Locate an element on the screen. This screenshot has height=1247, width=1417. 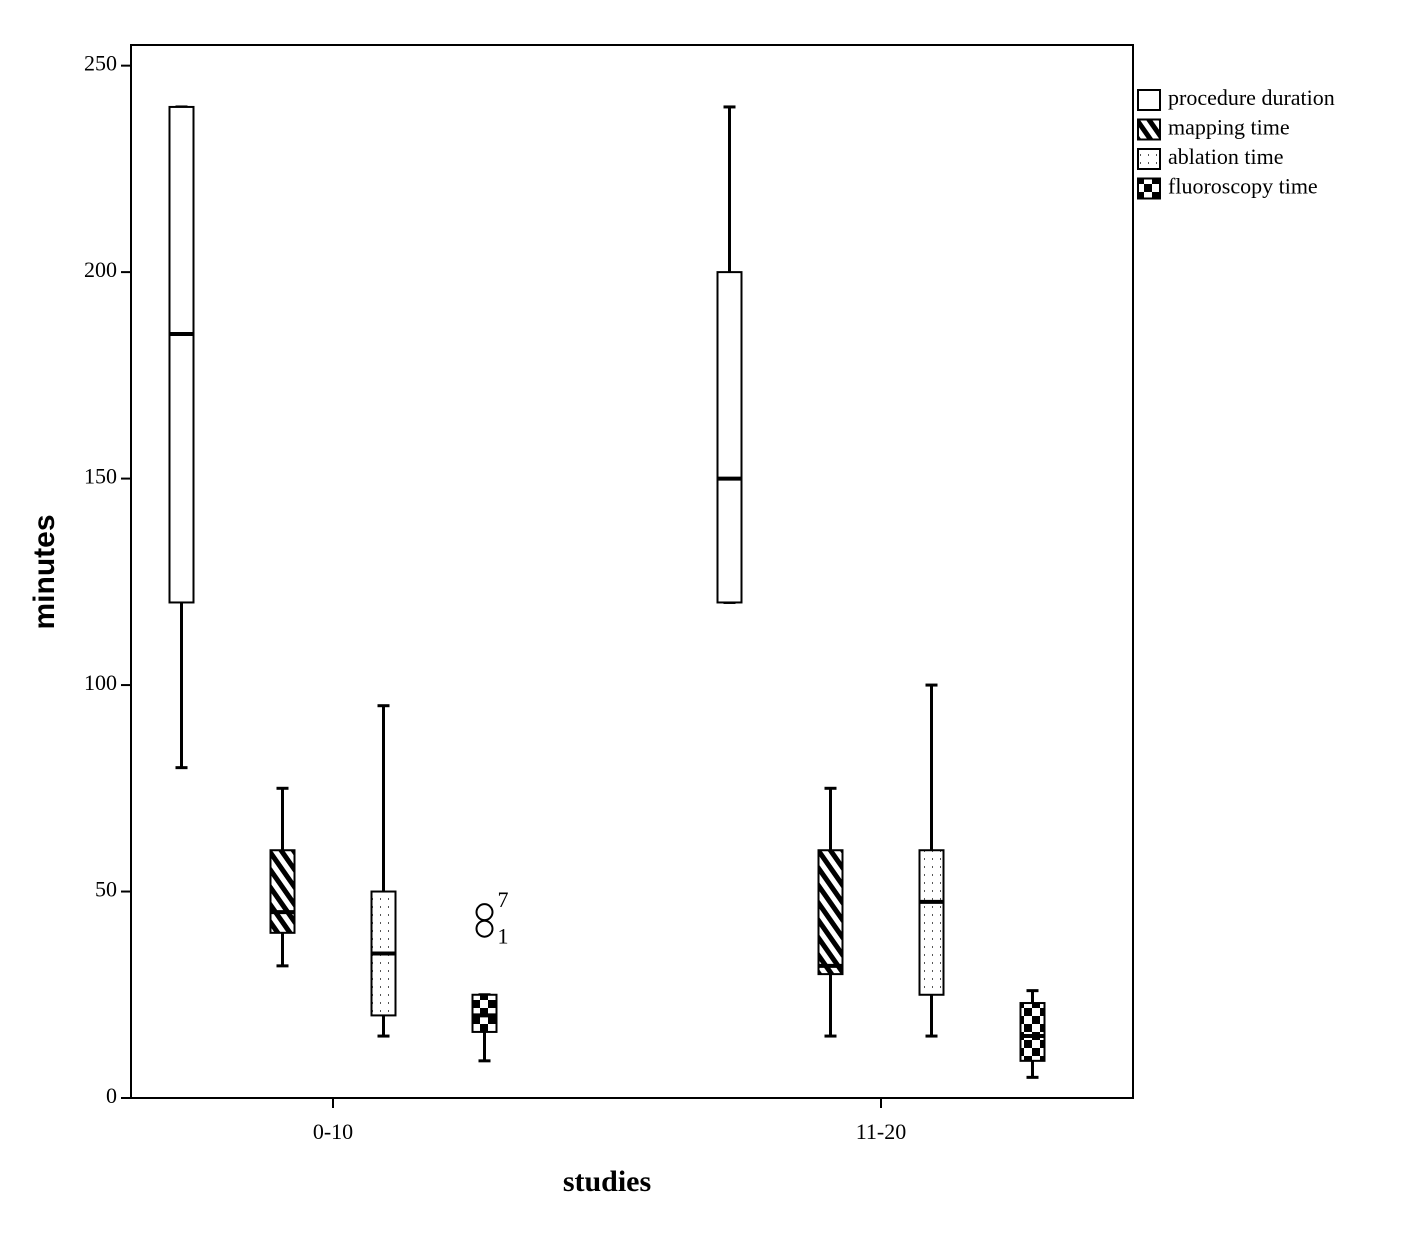
x-tick-label: 0-10 is located at coordinates (333, 1131).